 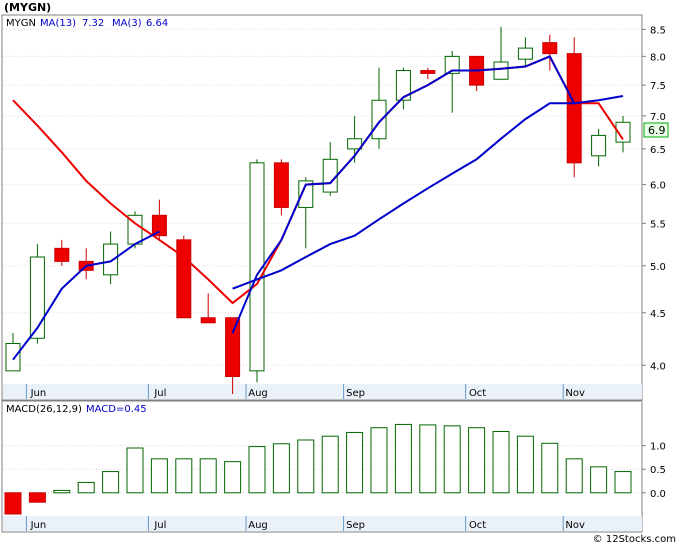 I want to click on legend-ma3-value: 6.64, so click(x=157, y=23).